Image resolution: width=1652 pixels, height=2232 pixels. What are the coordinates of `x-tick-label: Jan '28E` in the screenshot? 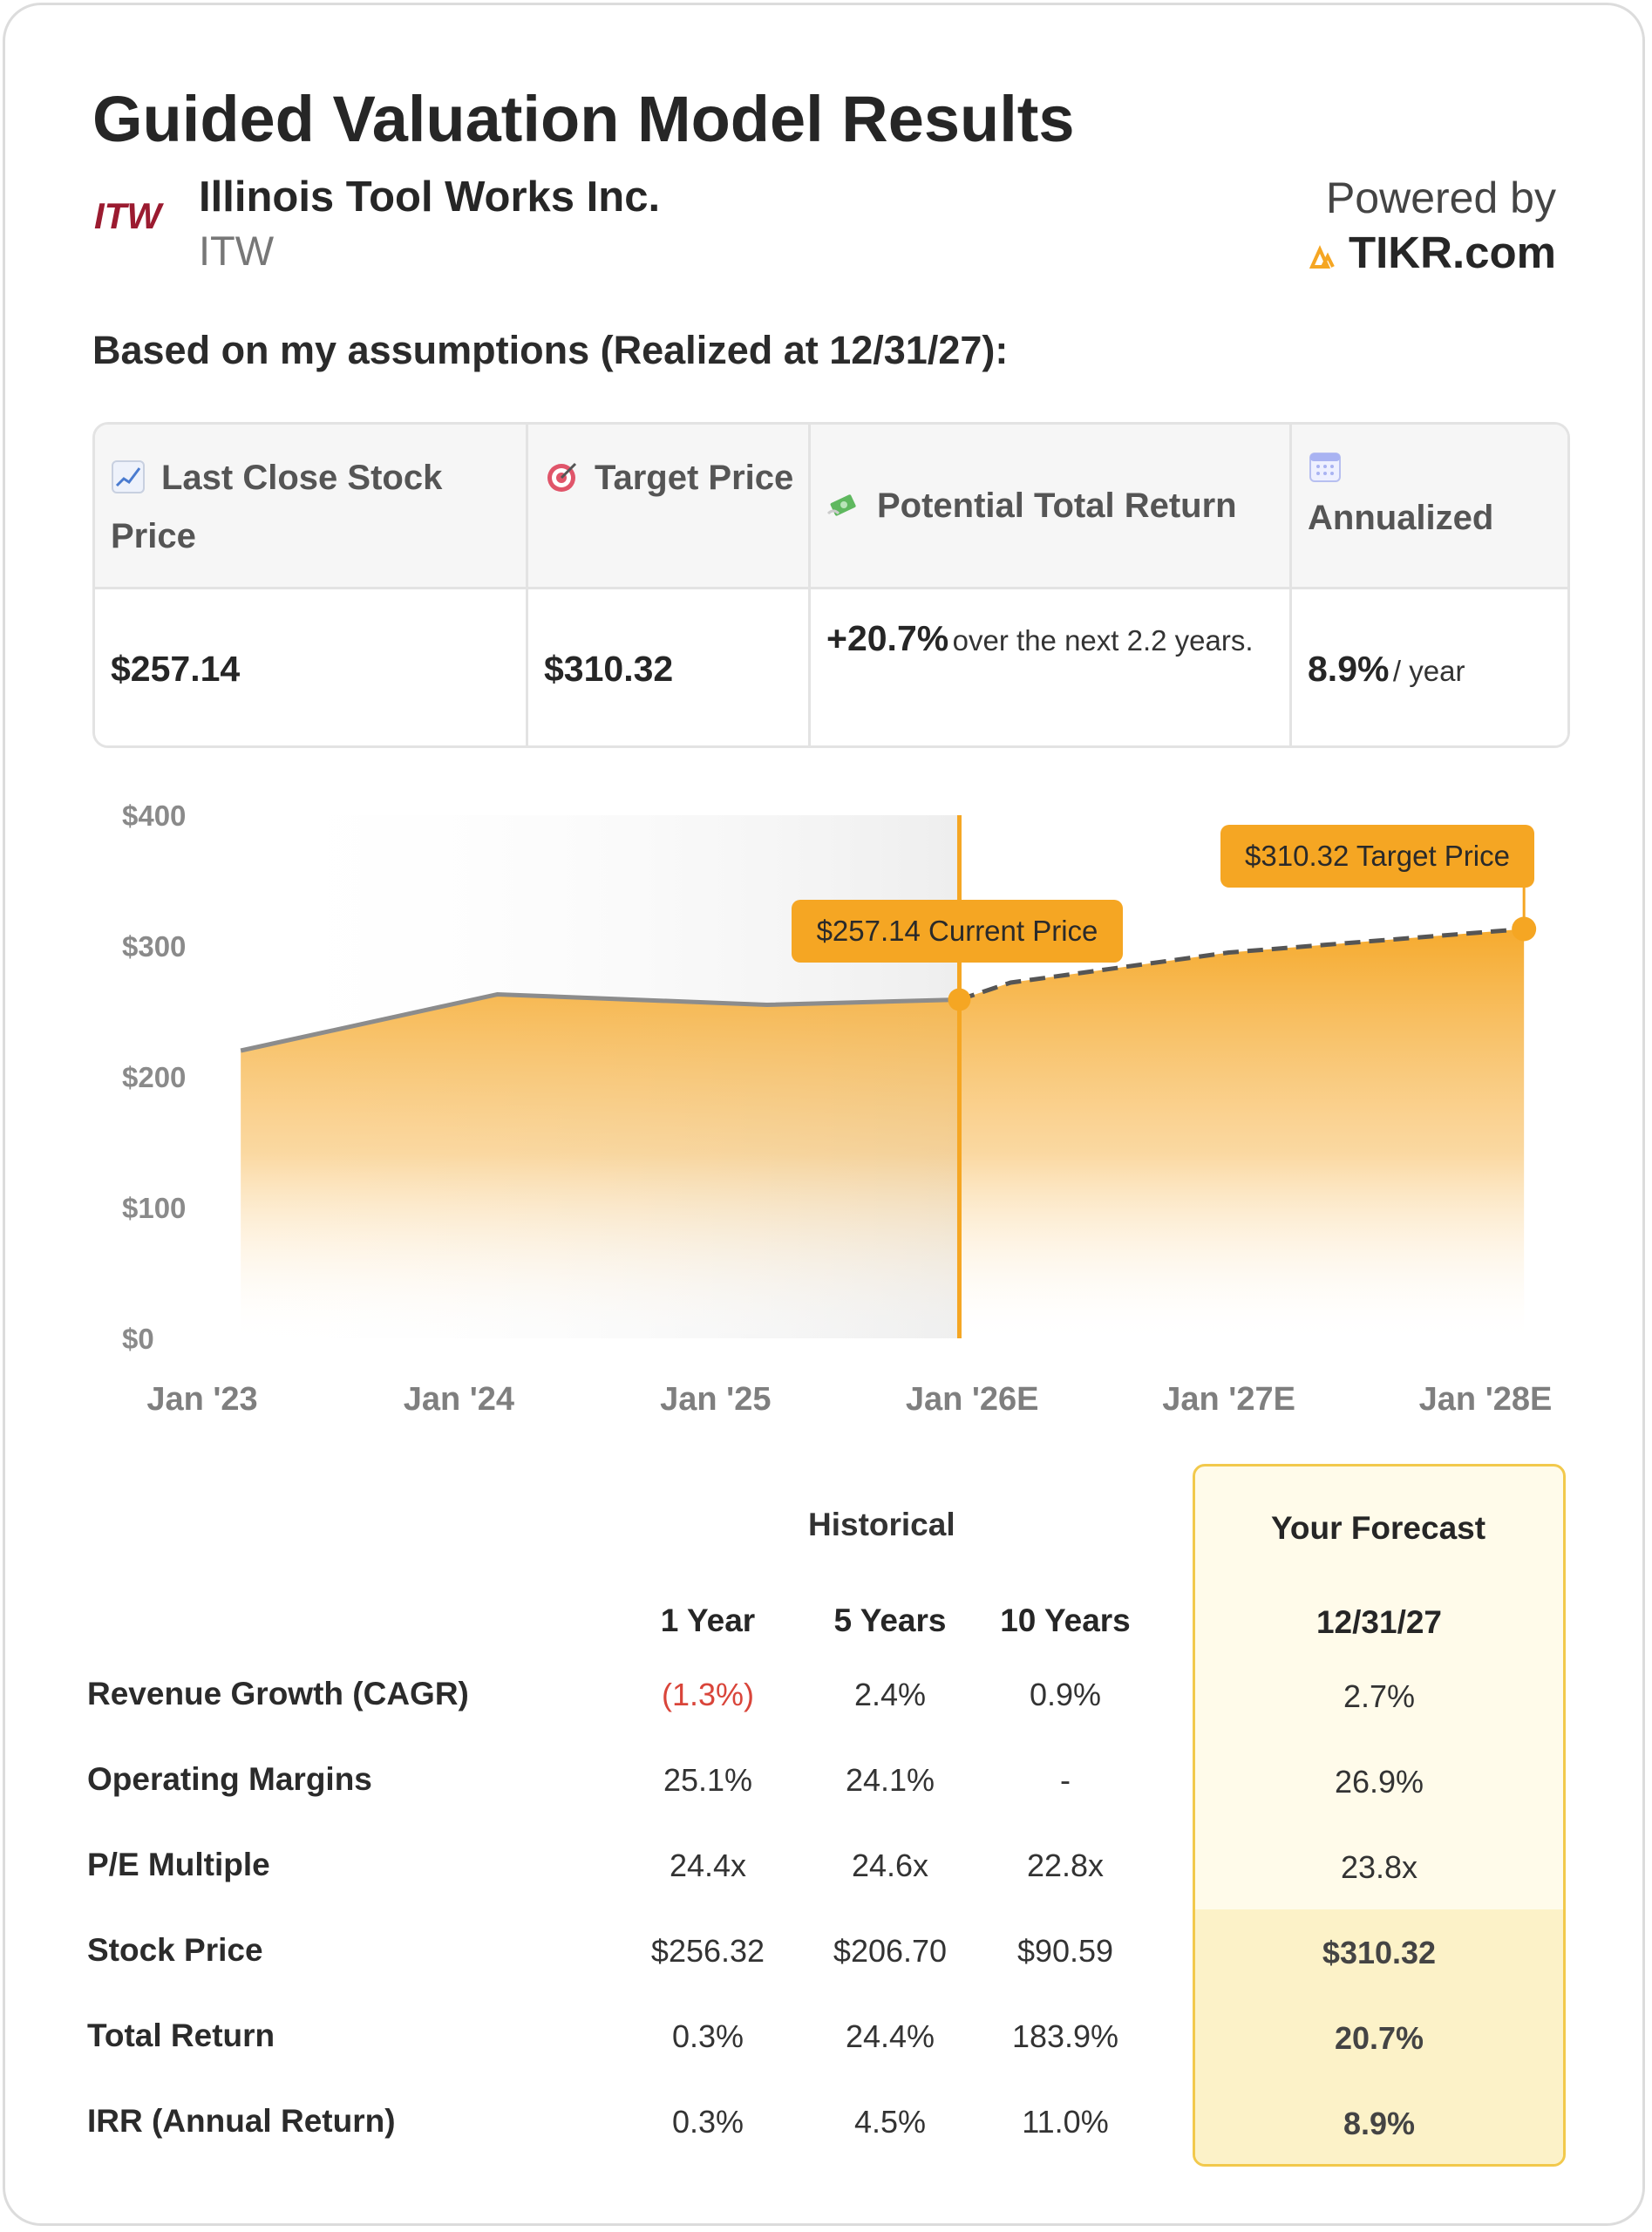 It's located at (1486, 1399).